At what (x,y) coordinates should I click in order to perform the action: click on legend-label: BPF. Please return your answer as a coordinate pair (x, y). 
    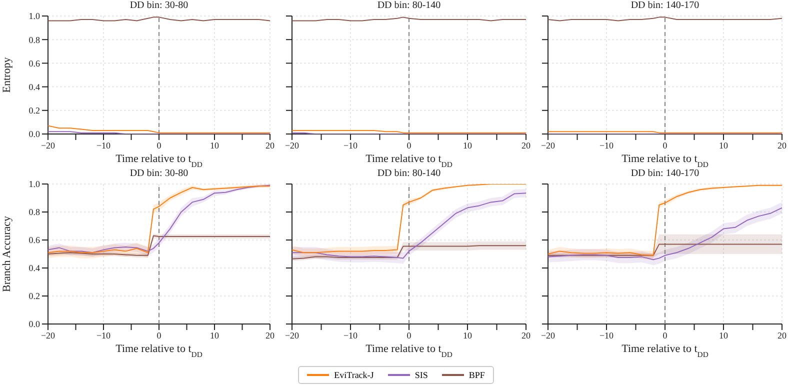
    Looking at the image, I should click on (476, 375).